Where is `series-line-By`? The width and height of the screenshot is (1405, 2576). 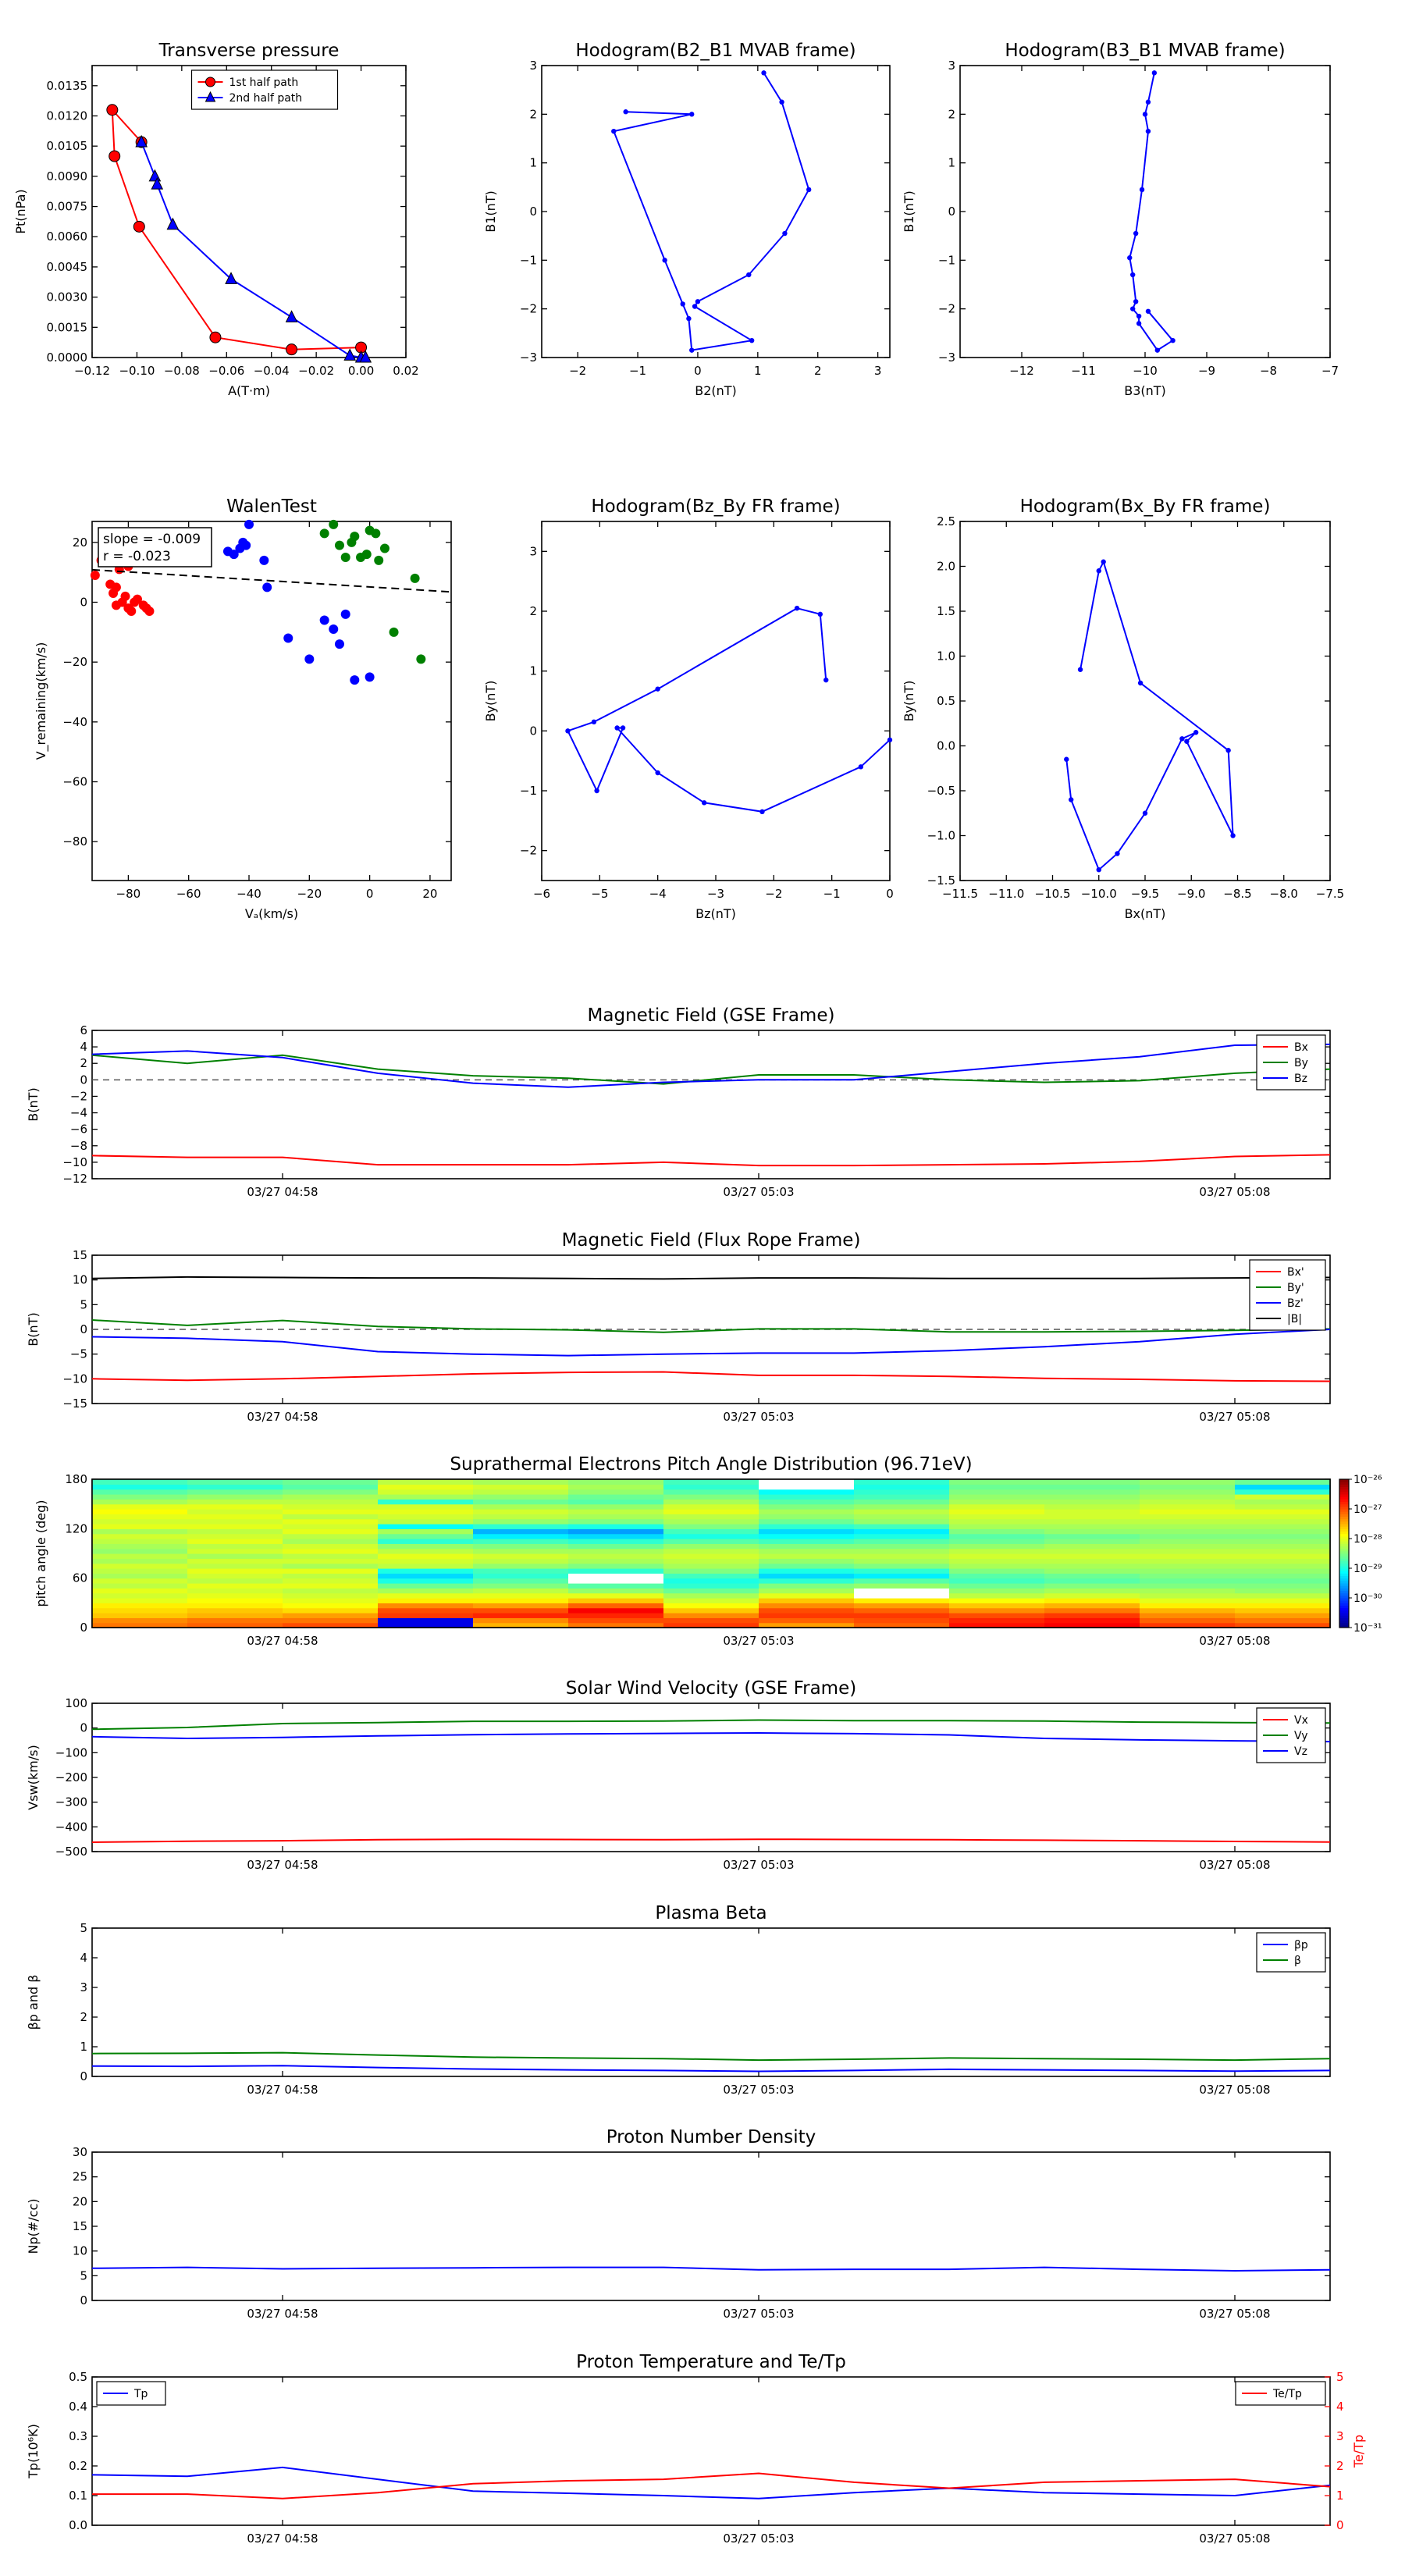
series-line-By is located at coordinates (711, 1326).